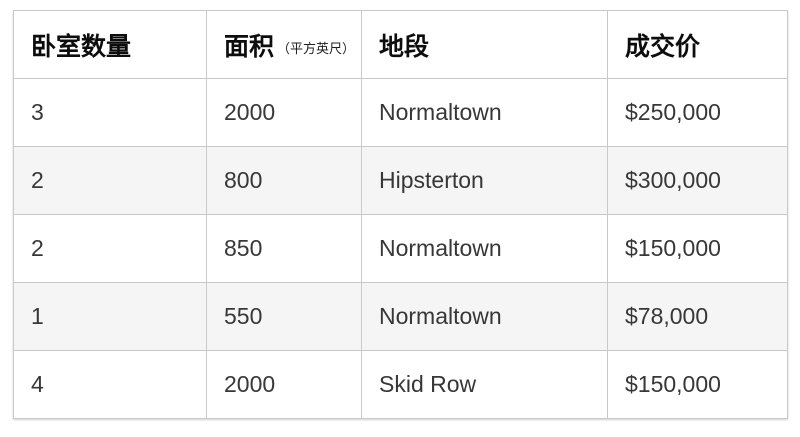 The width and height of the screenshot is (800, 437). Describe the element at coordinates (484, 44) in the screenshot. I see `column-header-location: 地段` at that location.